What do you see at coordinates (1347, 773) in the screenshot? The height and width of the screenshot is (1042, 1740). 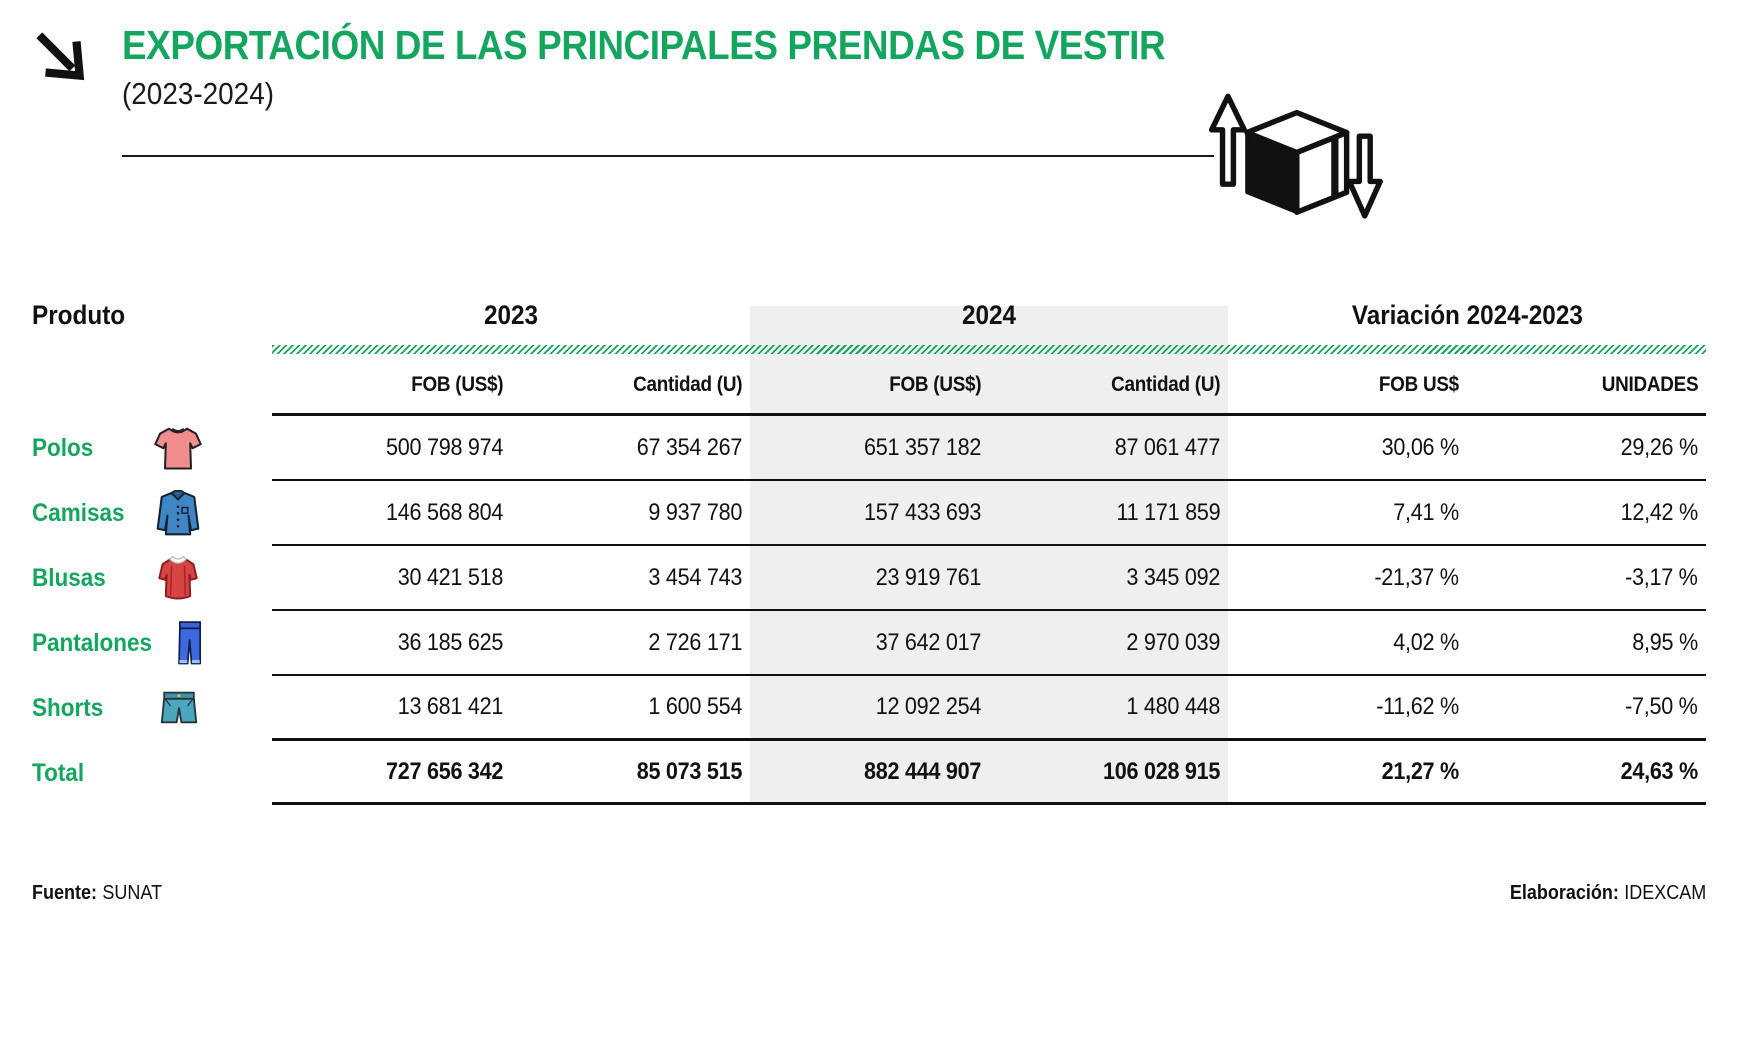 I see `total-variacion-fob: 21,27 %` at bounding box center [1347, 773].